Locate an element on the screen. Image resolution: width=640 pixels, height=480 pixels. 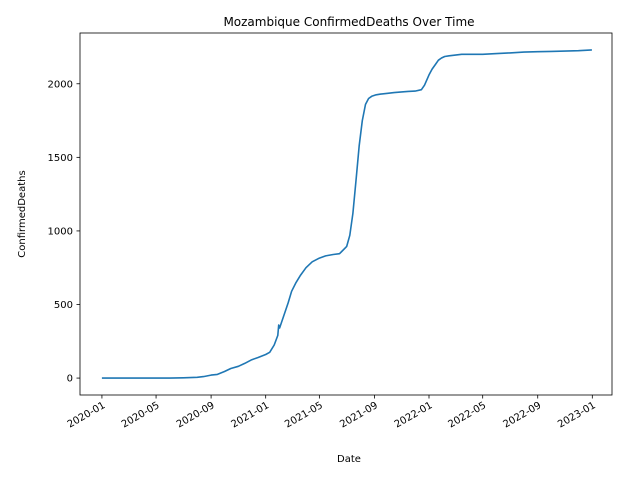
y-tick-label: 1500 is located at coordinates (60, 158).